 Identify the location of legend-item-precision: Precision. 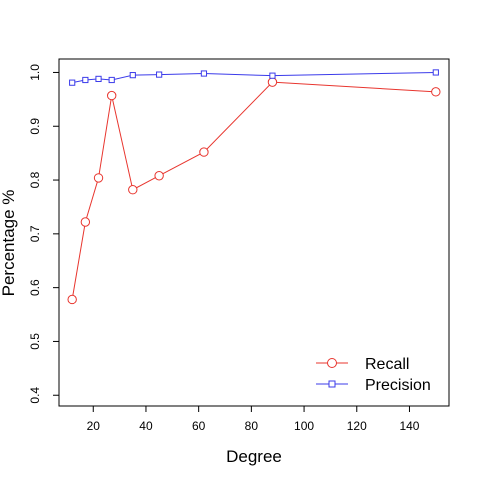
(373, 385).